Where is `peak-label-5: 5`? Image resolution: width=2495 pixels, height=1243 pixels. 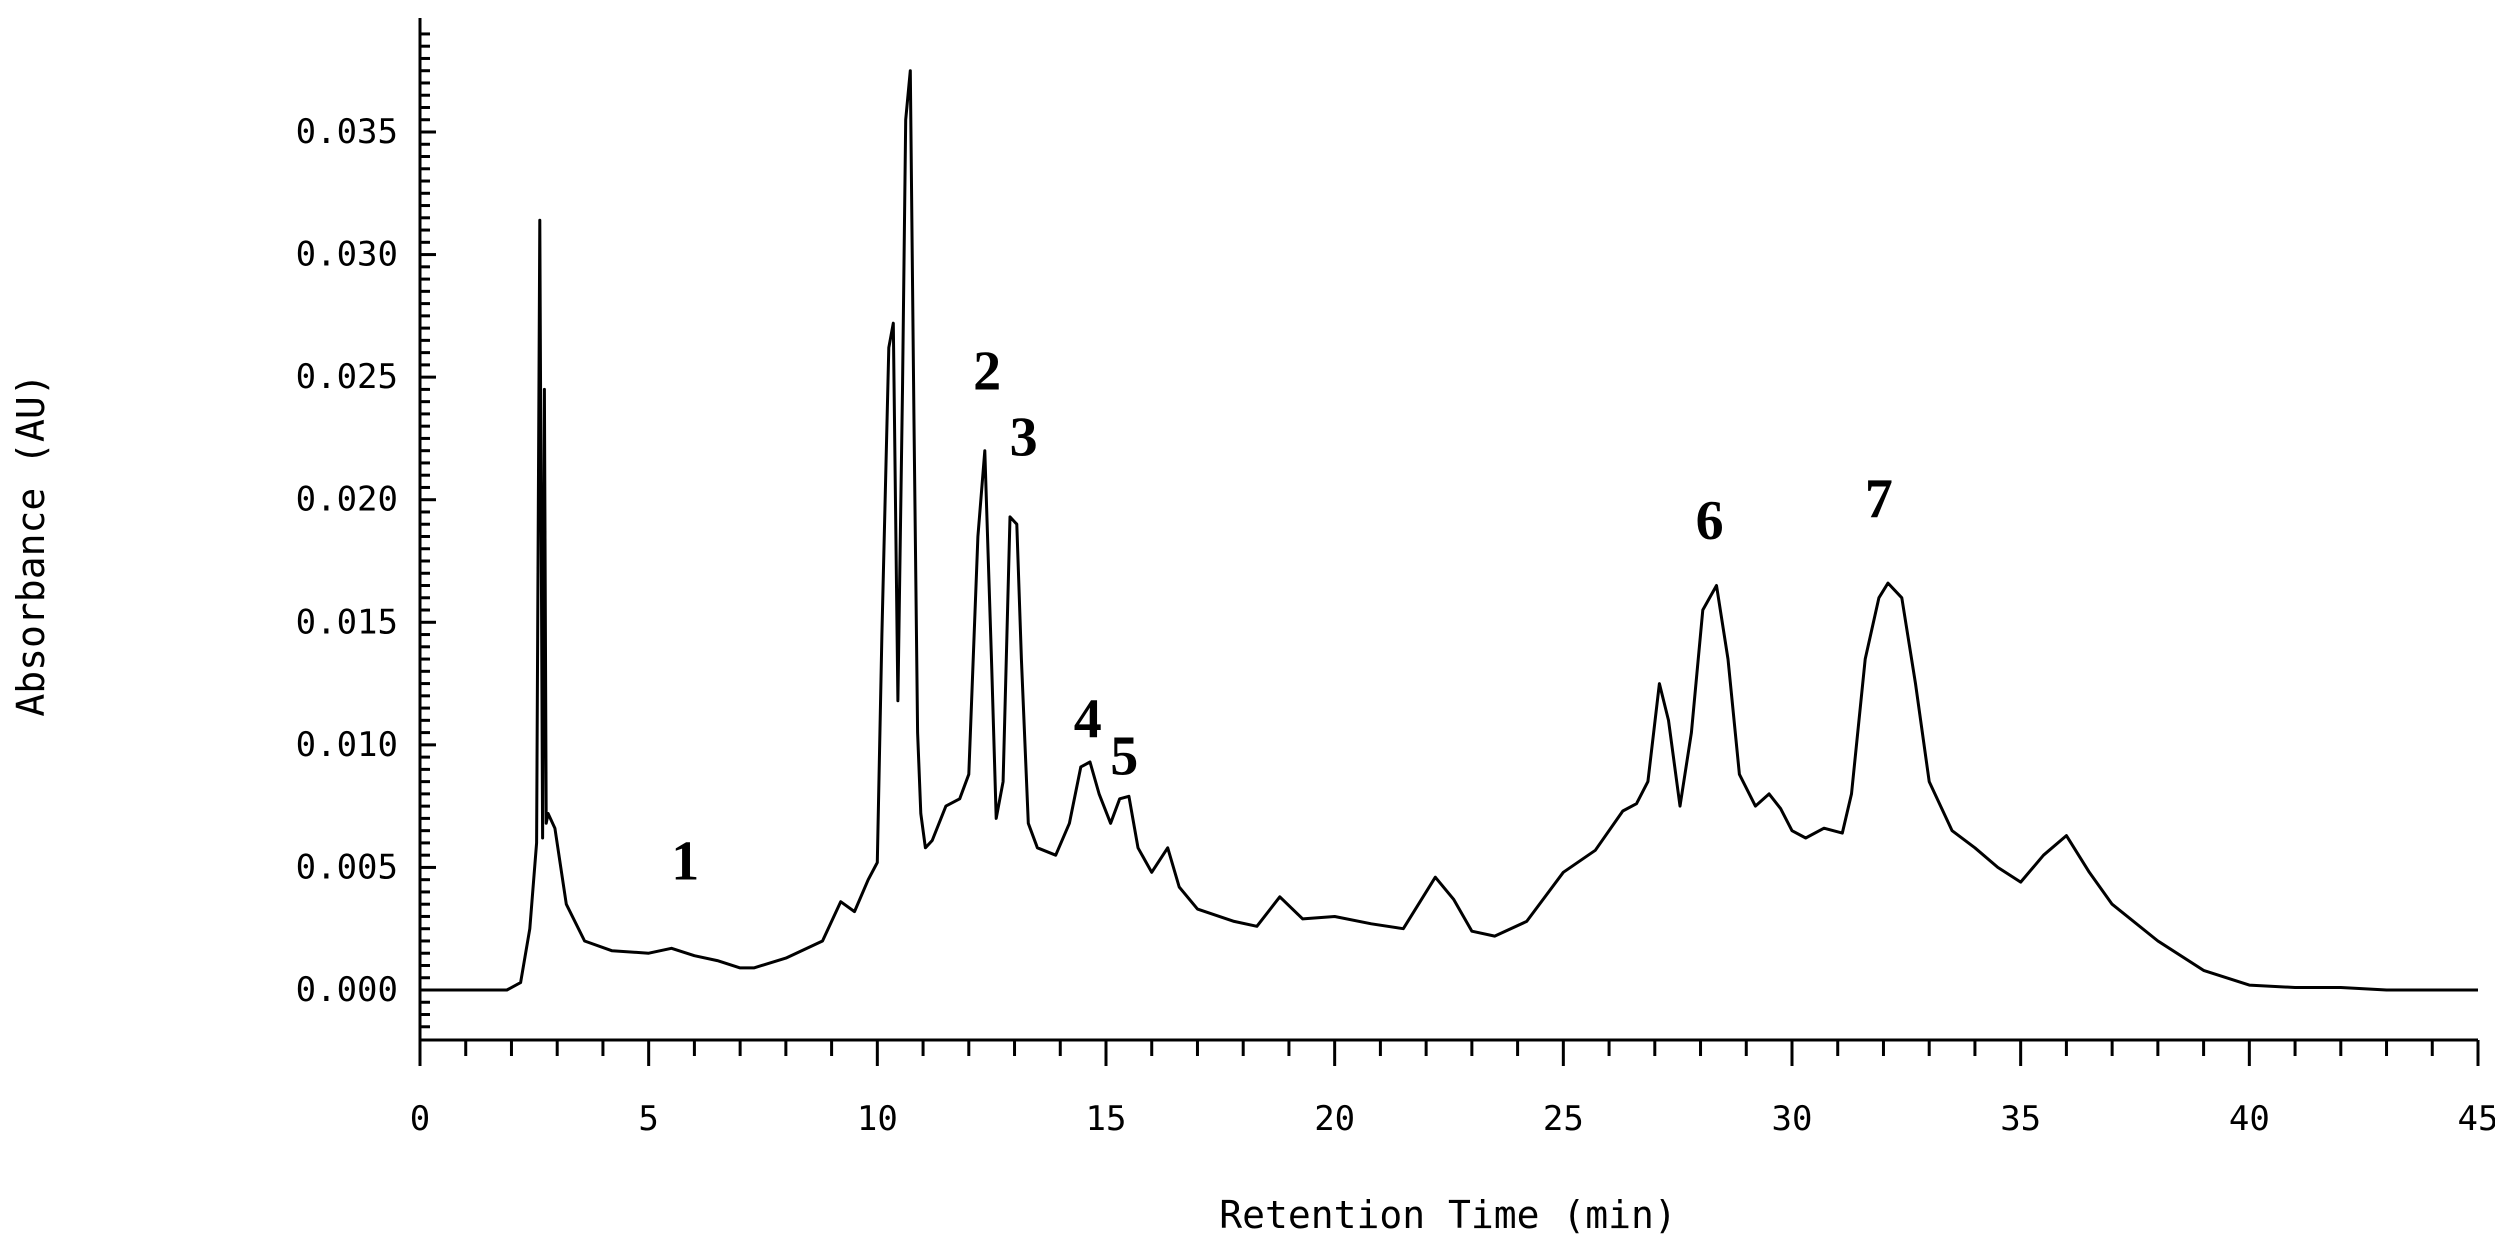
peak-label-5: 5 is located at coordinates (1124, 756).